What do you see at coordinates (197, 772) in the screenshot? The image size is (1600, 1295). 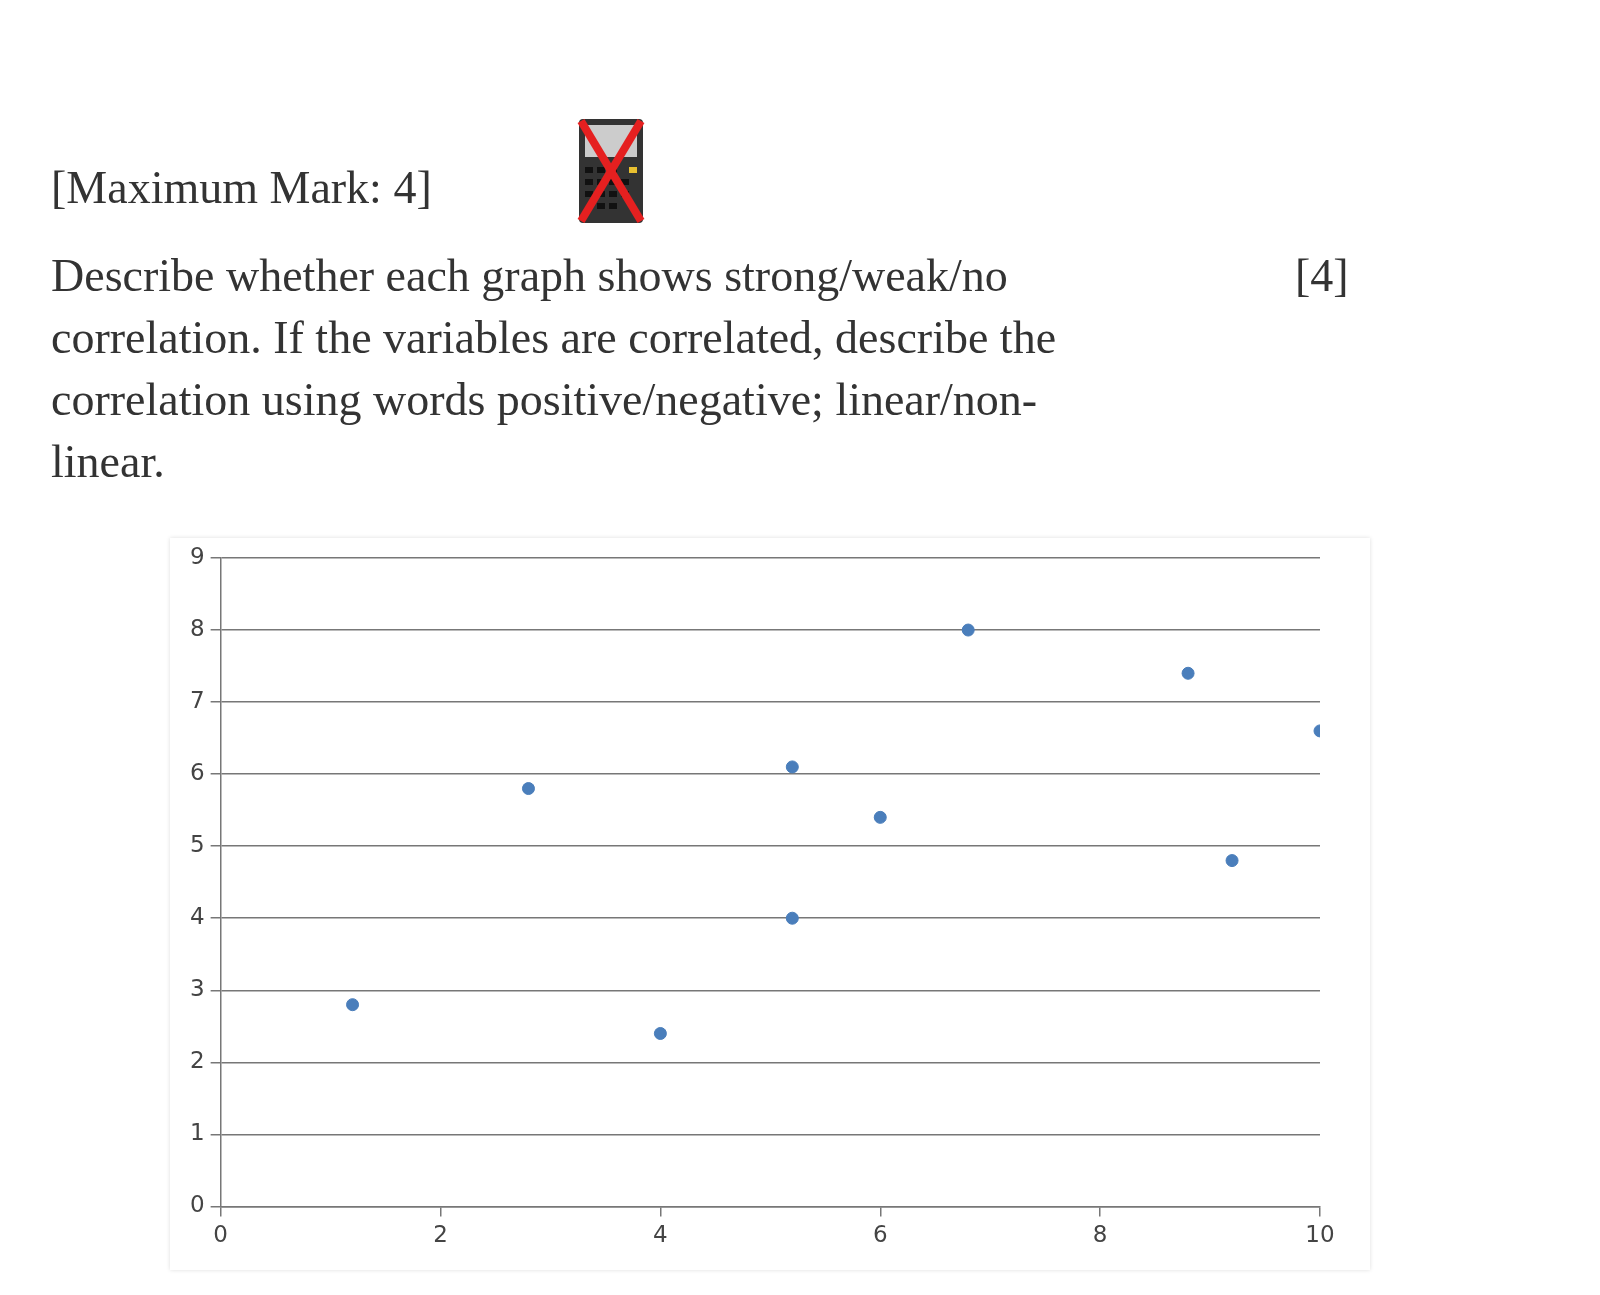 I see `y-tick-label: 6` at bounding box center [197, 772].